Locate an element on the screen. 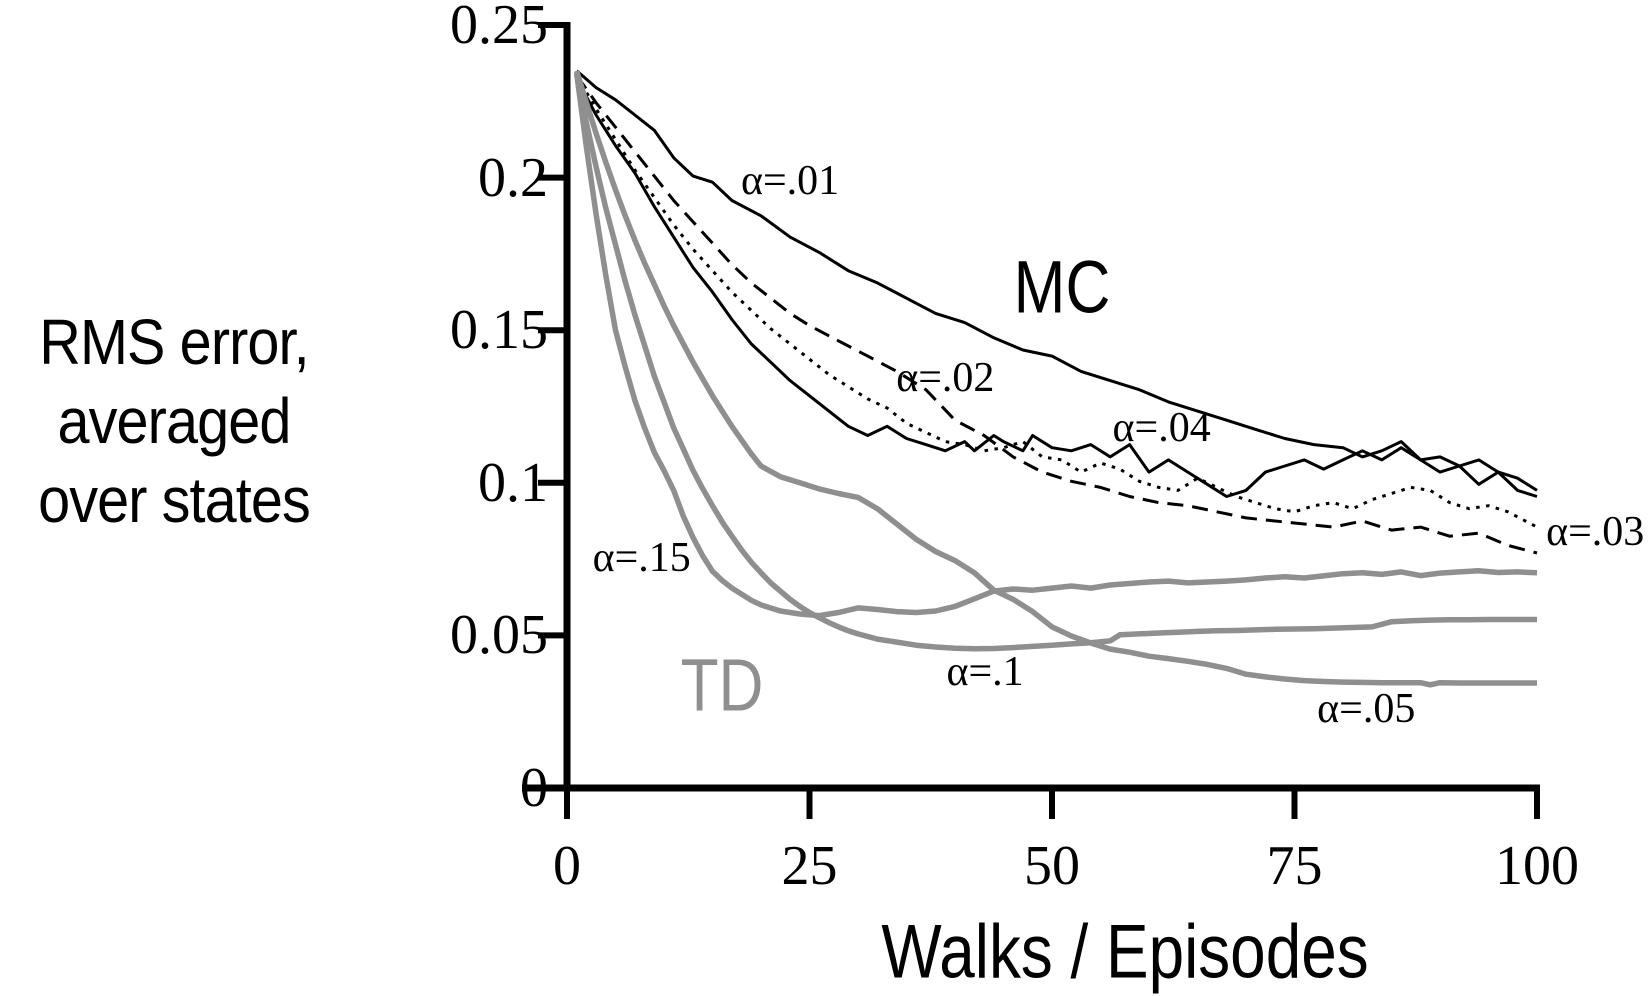  x-axis-title: Walks / Episodes is located at coordinates (1125, 952).